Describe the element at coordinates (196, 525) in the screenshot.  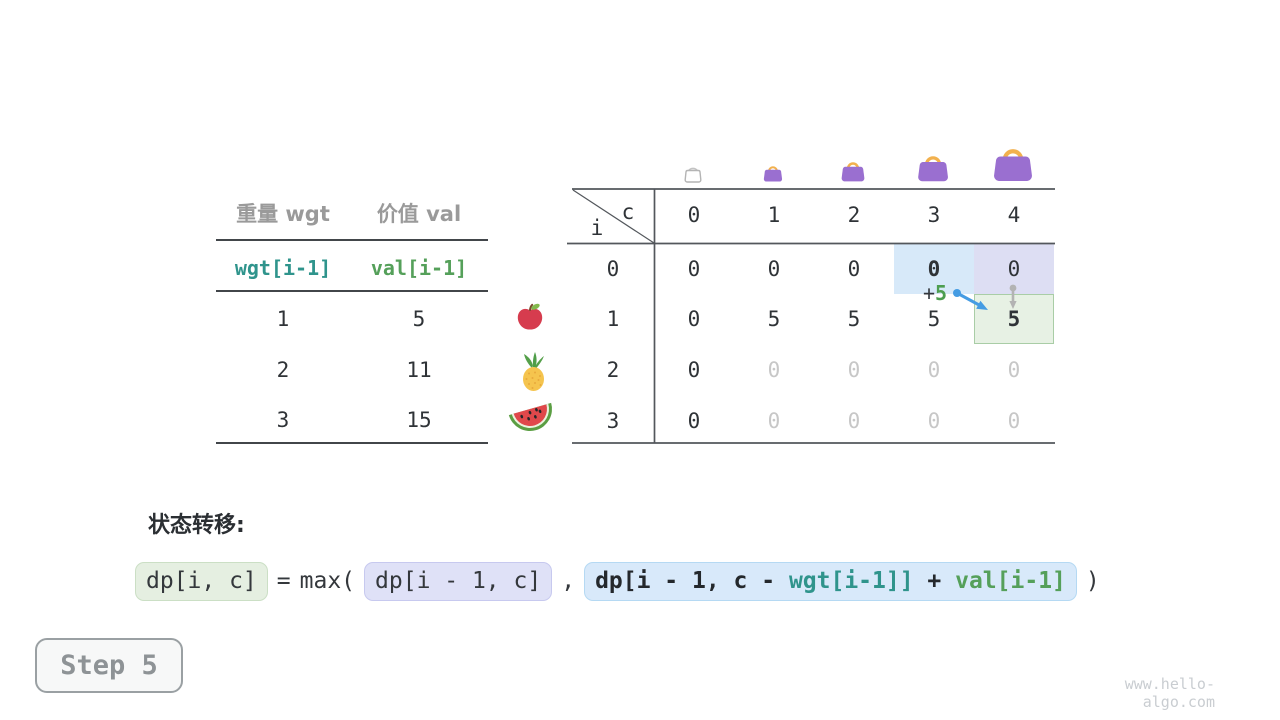
I see `state-transition-label: 状态转移:` at that location.